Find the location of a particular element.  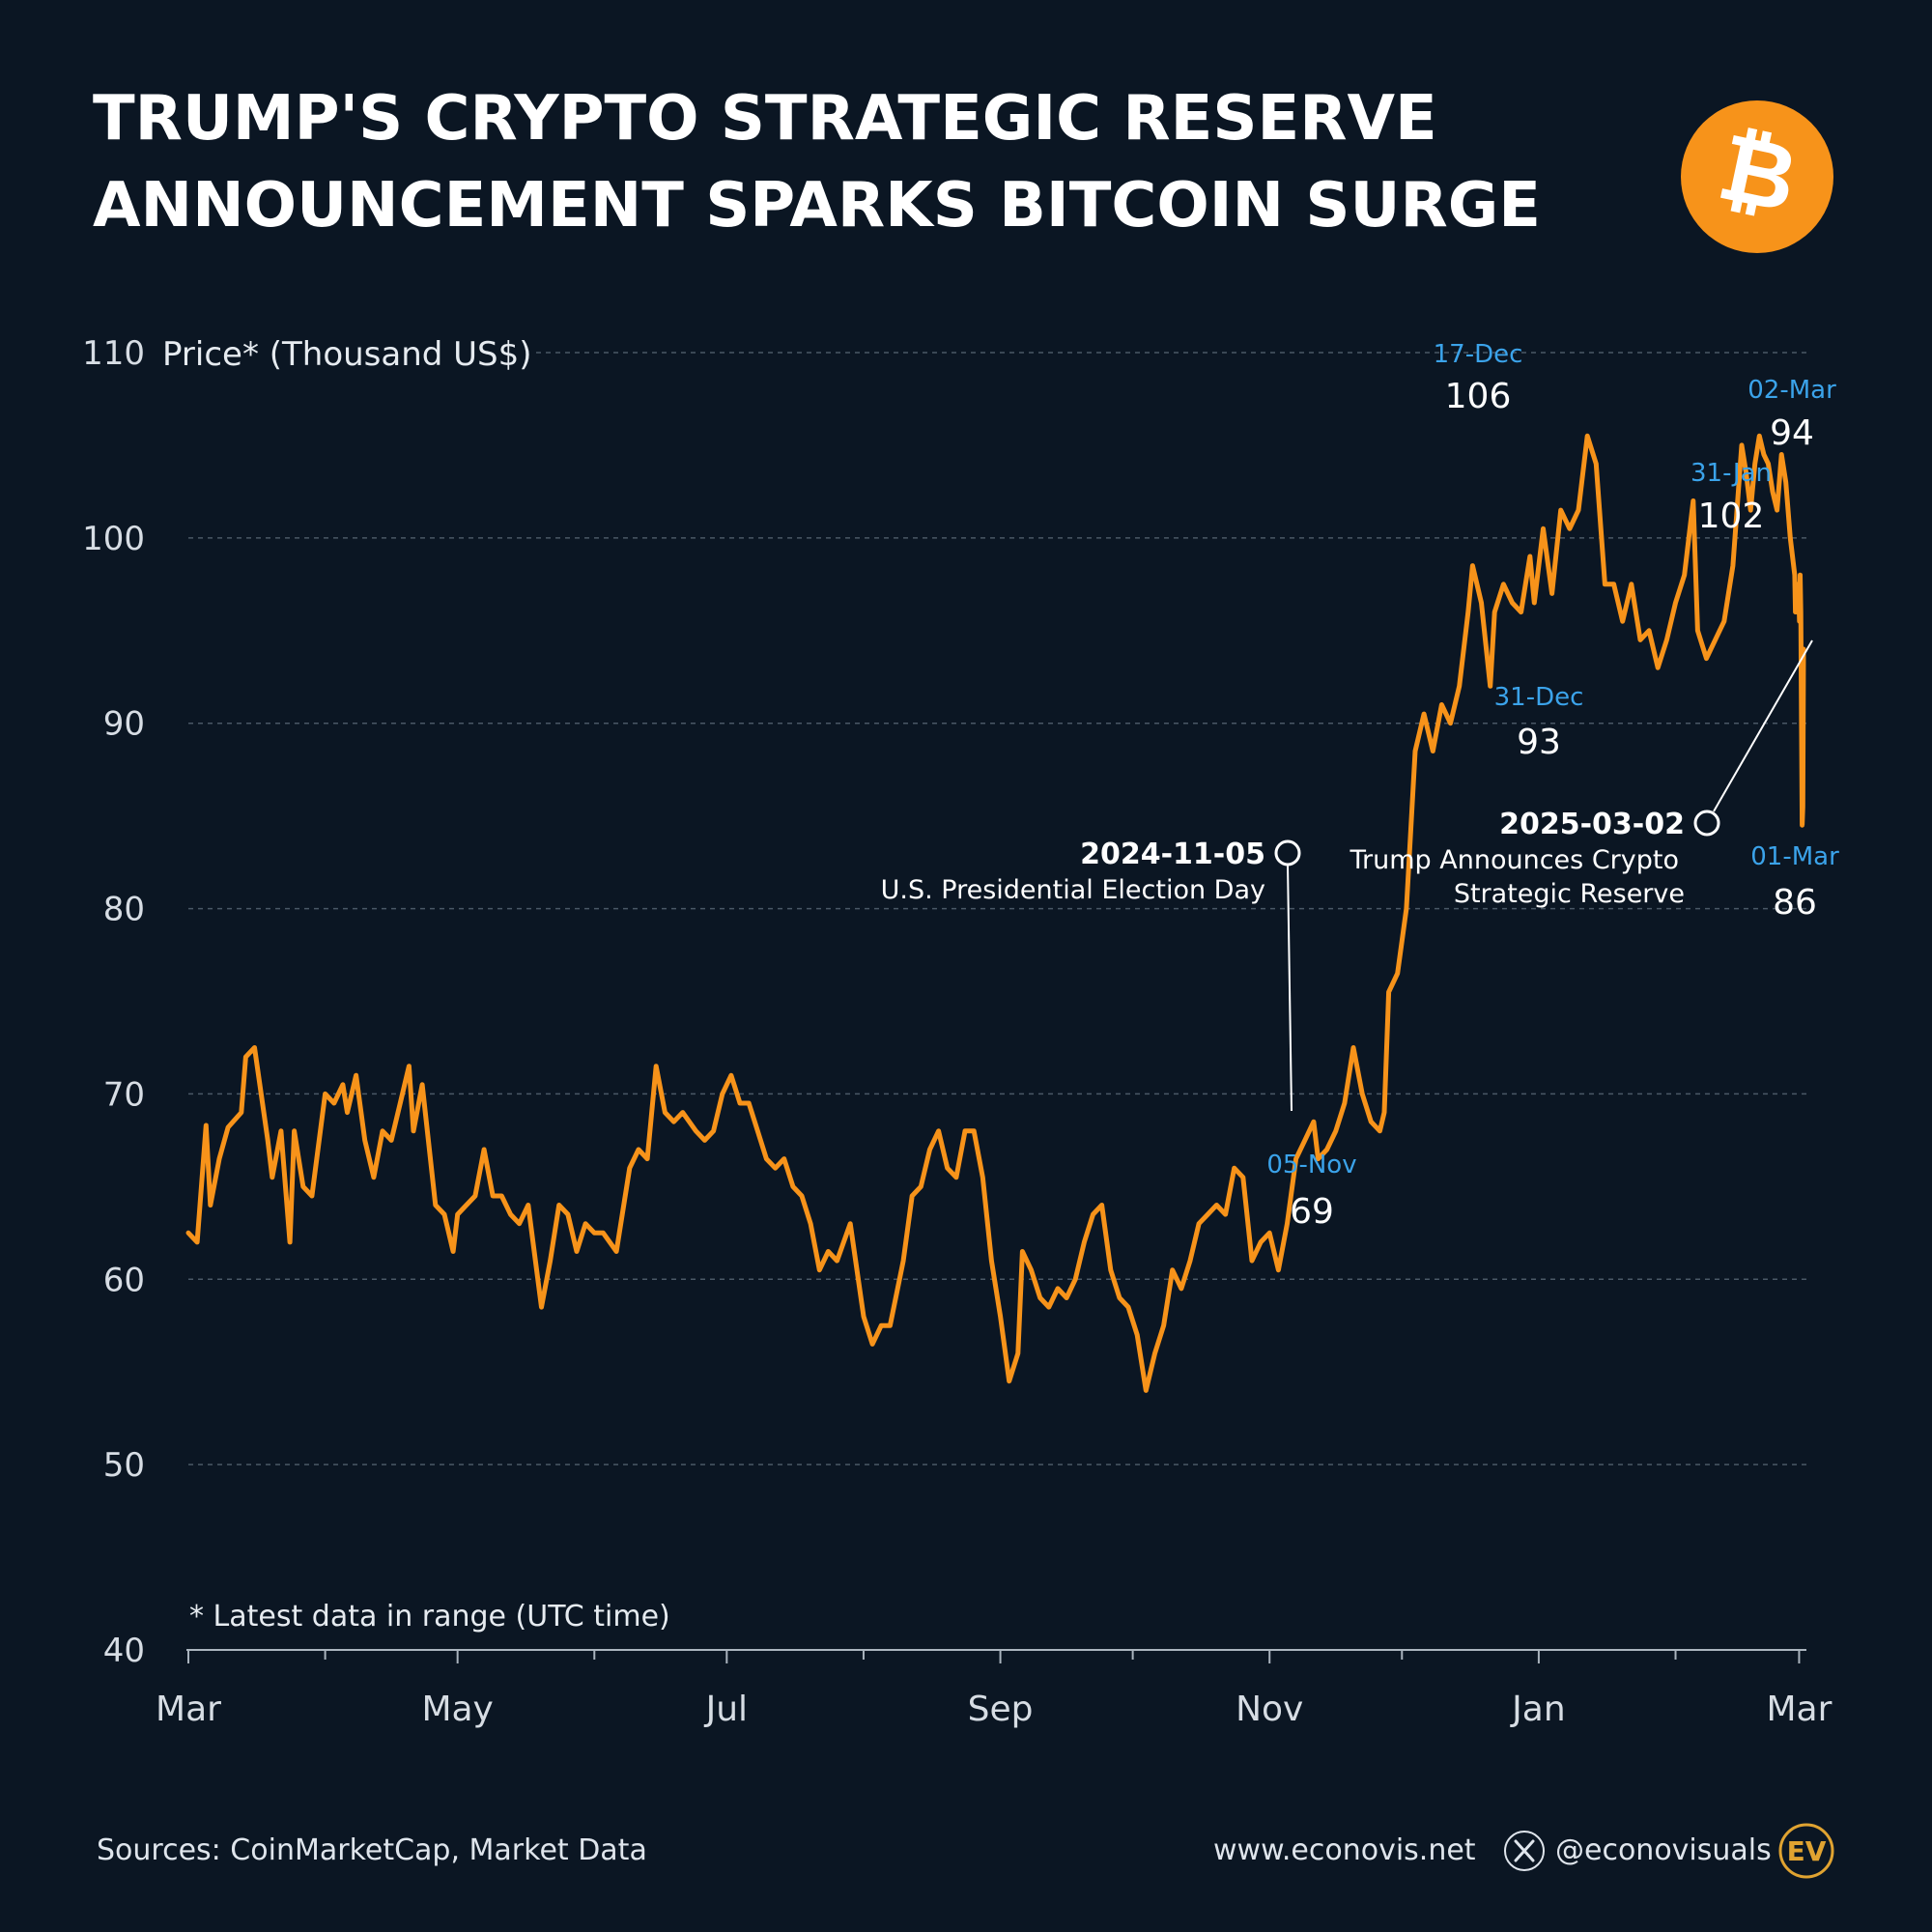

x-axis: Mar May Jul Sep Nov Jan Mar is located at coordinates (995, 1689).